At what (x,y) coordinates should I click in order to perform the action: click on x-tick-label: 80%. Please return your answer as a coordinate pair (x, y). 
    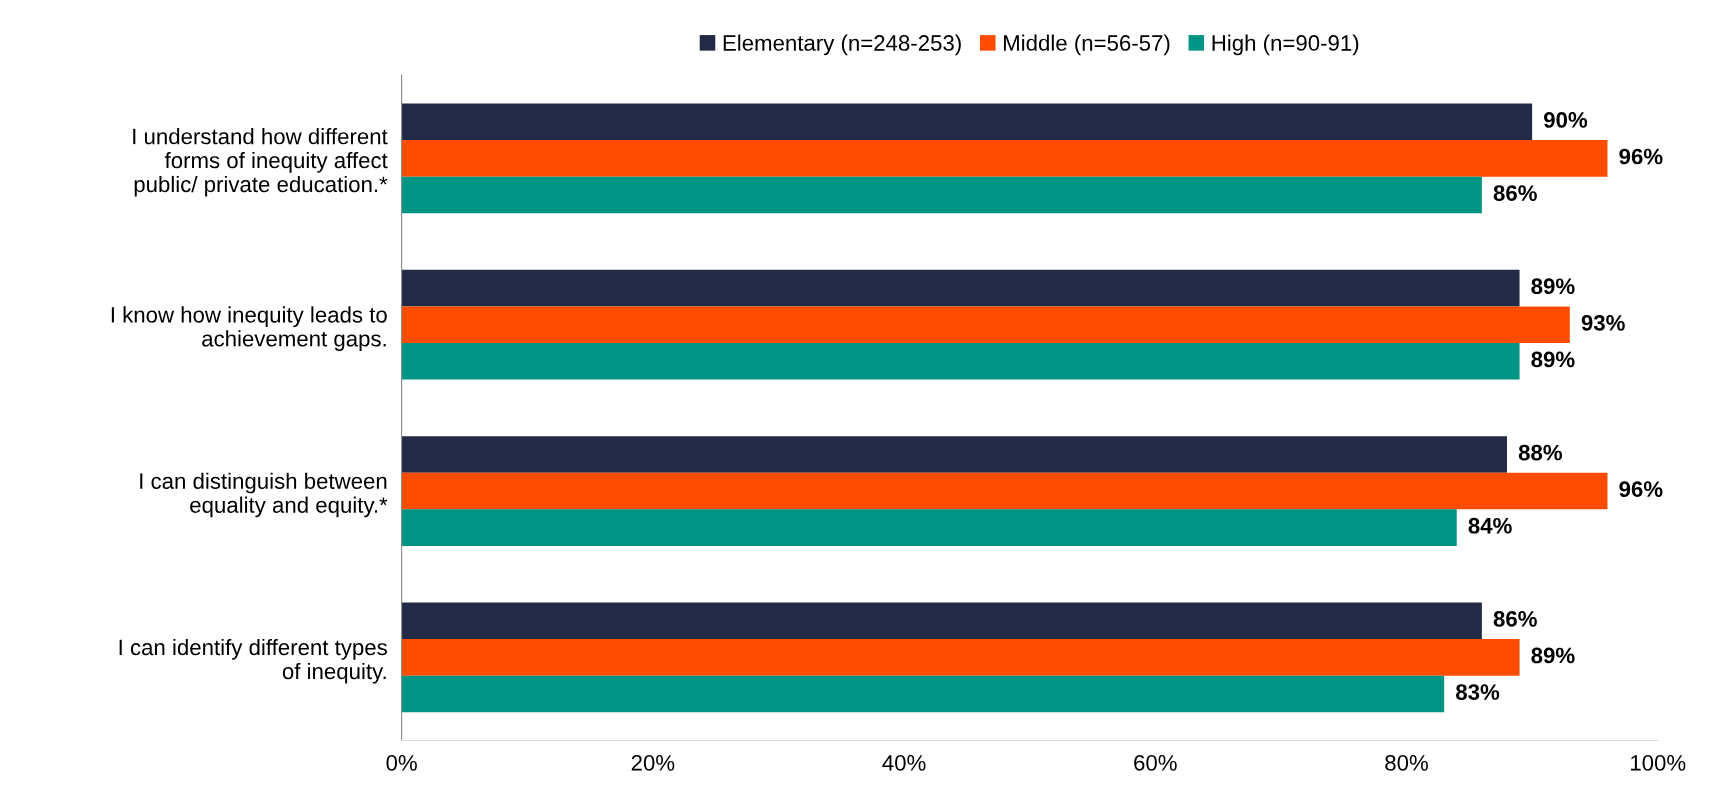
    Looking at the image, I should click on (1406, 763).